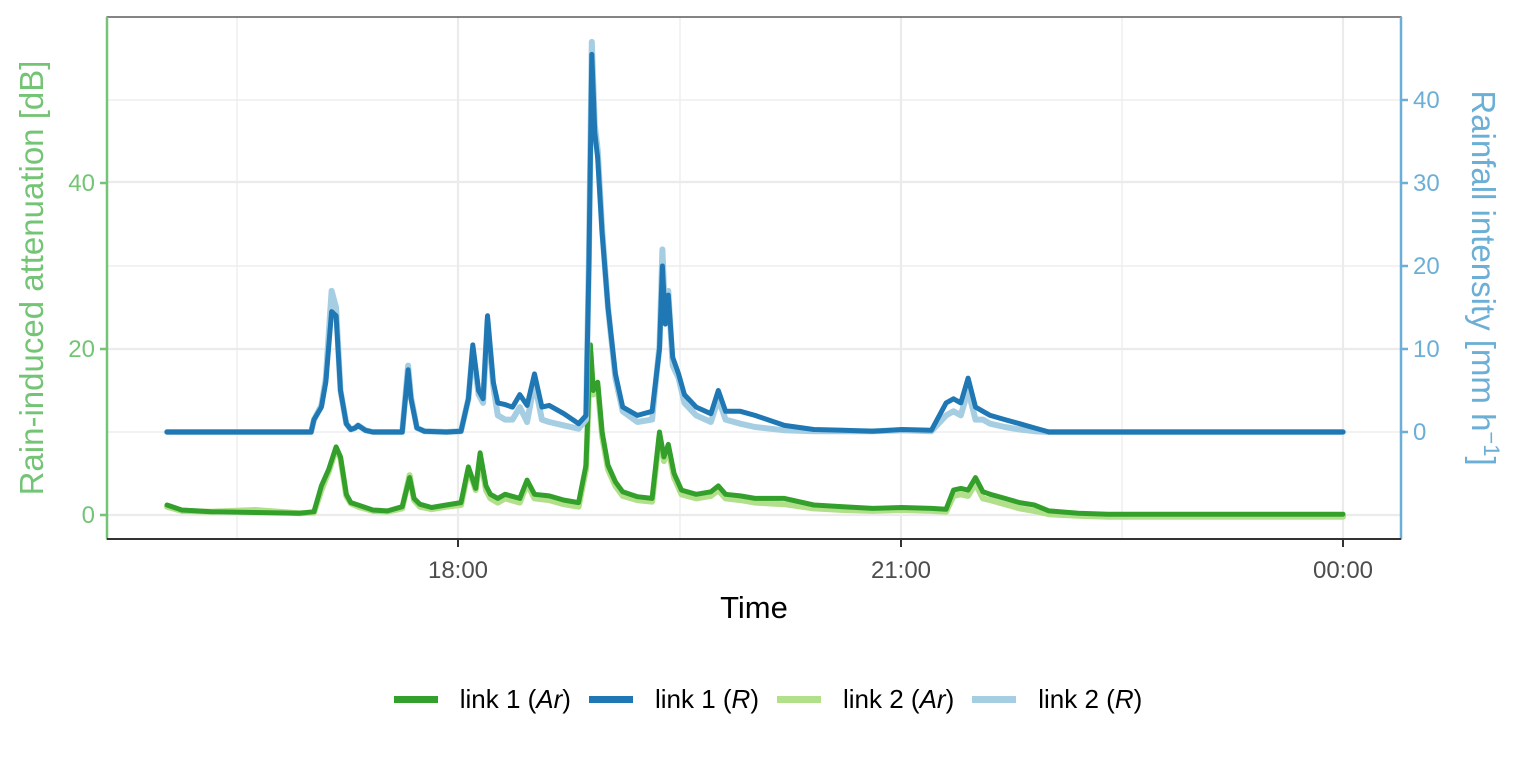  Describe the element at coordinates (81, 183) in the screenshot. I see `y-left-tick-label: 40` at that location.